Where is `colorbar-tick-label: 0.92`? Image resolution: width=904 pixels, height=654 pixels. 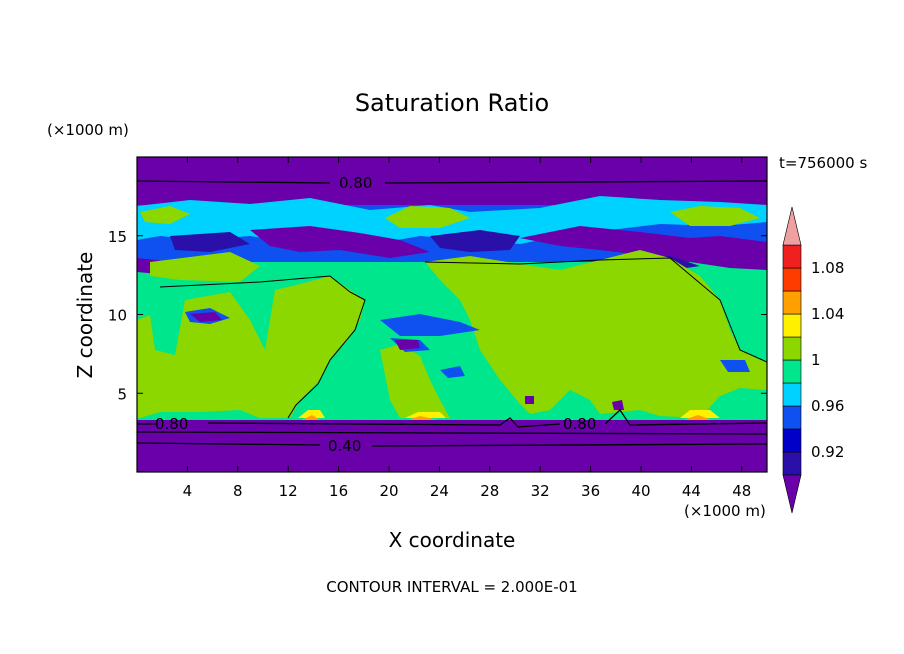
colorbar-tick-label: 0.92 is located at coordinates (827, 452).